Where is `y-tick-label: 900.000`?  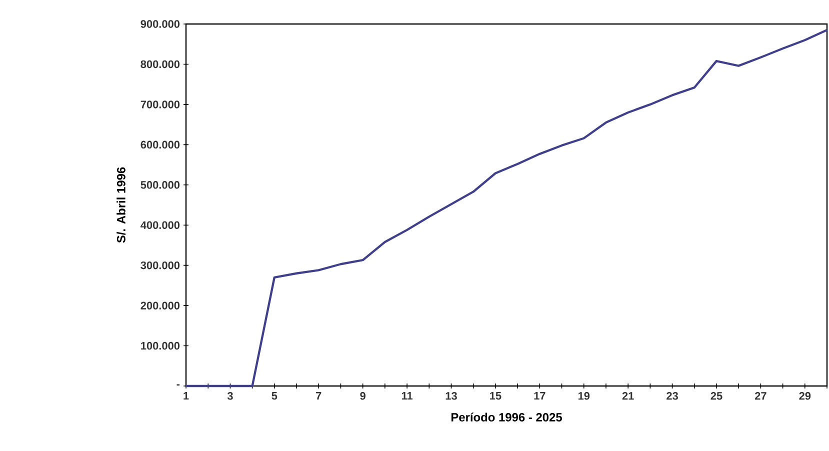 y-tick-label: 900.000 is located at coordinates (160, 24).